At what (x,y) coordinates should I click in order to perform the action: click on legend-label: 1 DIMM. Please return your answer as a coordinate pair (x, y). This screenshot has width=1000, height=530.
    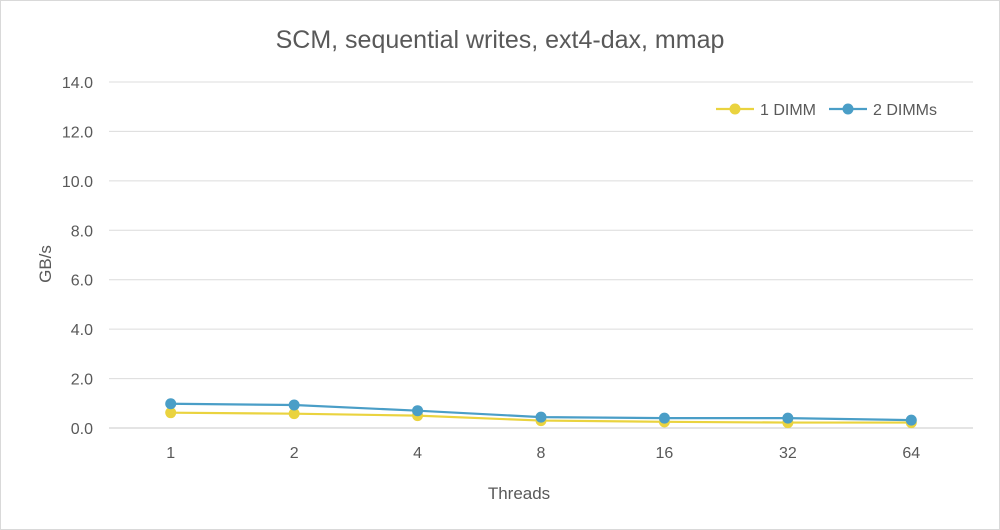
    Looking at the image, I should click on (788, 110).